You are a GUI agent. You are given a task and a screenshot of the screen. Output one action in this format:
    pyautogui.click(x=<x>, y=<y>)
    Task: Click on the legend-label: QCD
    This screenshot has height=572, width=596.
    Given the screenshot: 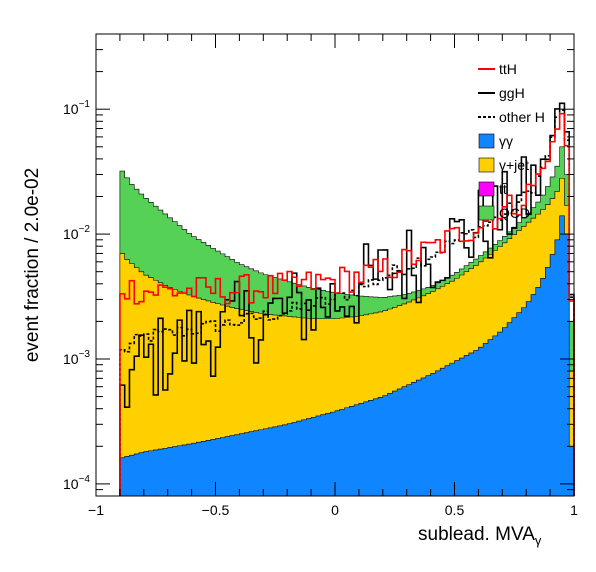 What is the action you would take?
    pyautogui.click(x=514, y=213)
    